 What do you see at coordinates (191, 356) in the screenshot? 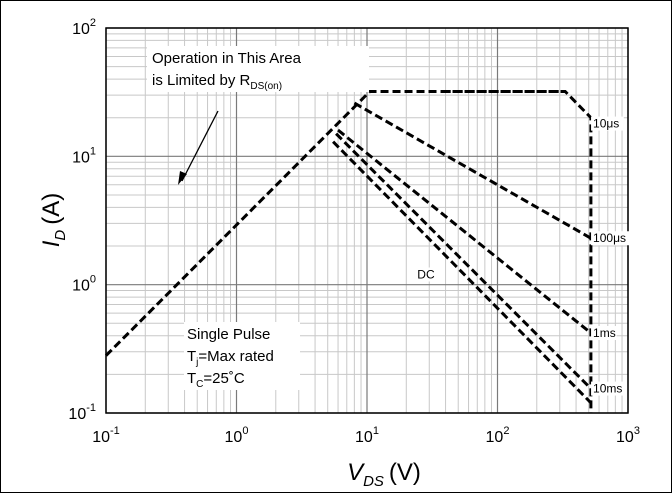
I see `conditions-line2-main: T` at bounding box center [191, 356].